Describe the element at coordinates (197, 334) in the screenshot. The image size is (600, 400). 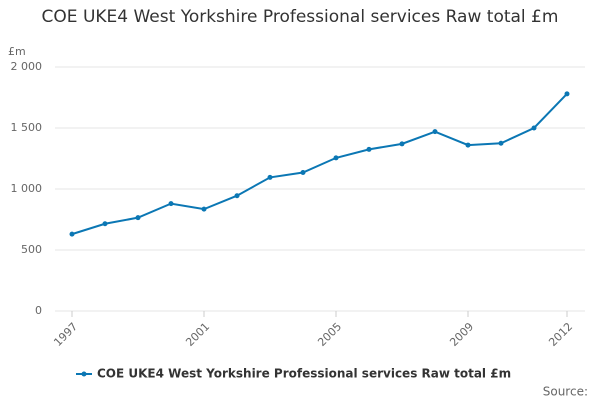
I see `x-tick-label: 2001` at that location.